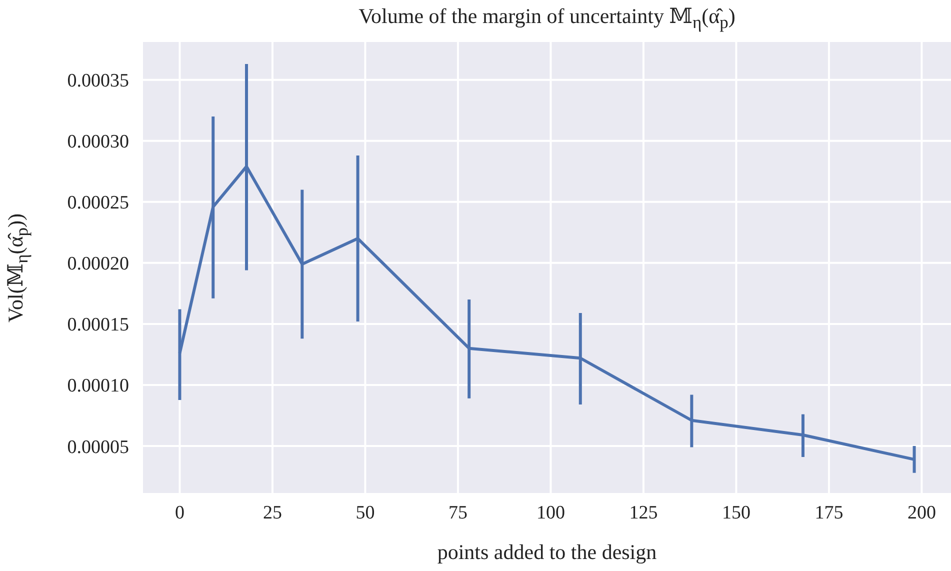  What do you see at coordinates (921, 513) in the screenshot?
I see `x-tick-label: 200` at bounding box center [921, 513].